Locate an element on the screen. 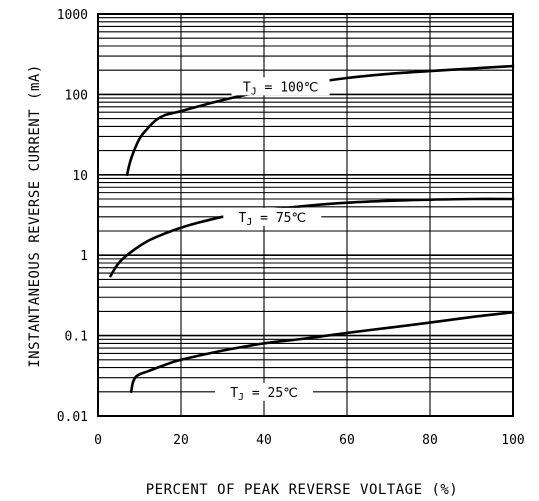 The height and width of the screenshot is (501, 539). y-axis-label: INSTANTANEOUS REVERSE CURRENT (mA) is located at coordinates (35, 216).